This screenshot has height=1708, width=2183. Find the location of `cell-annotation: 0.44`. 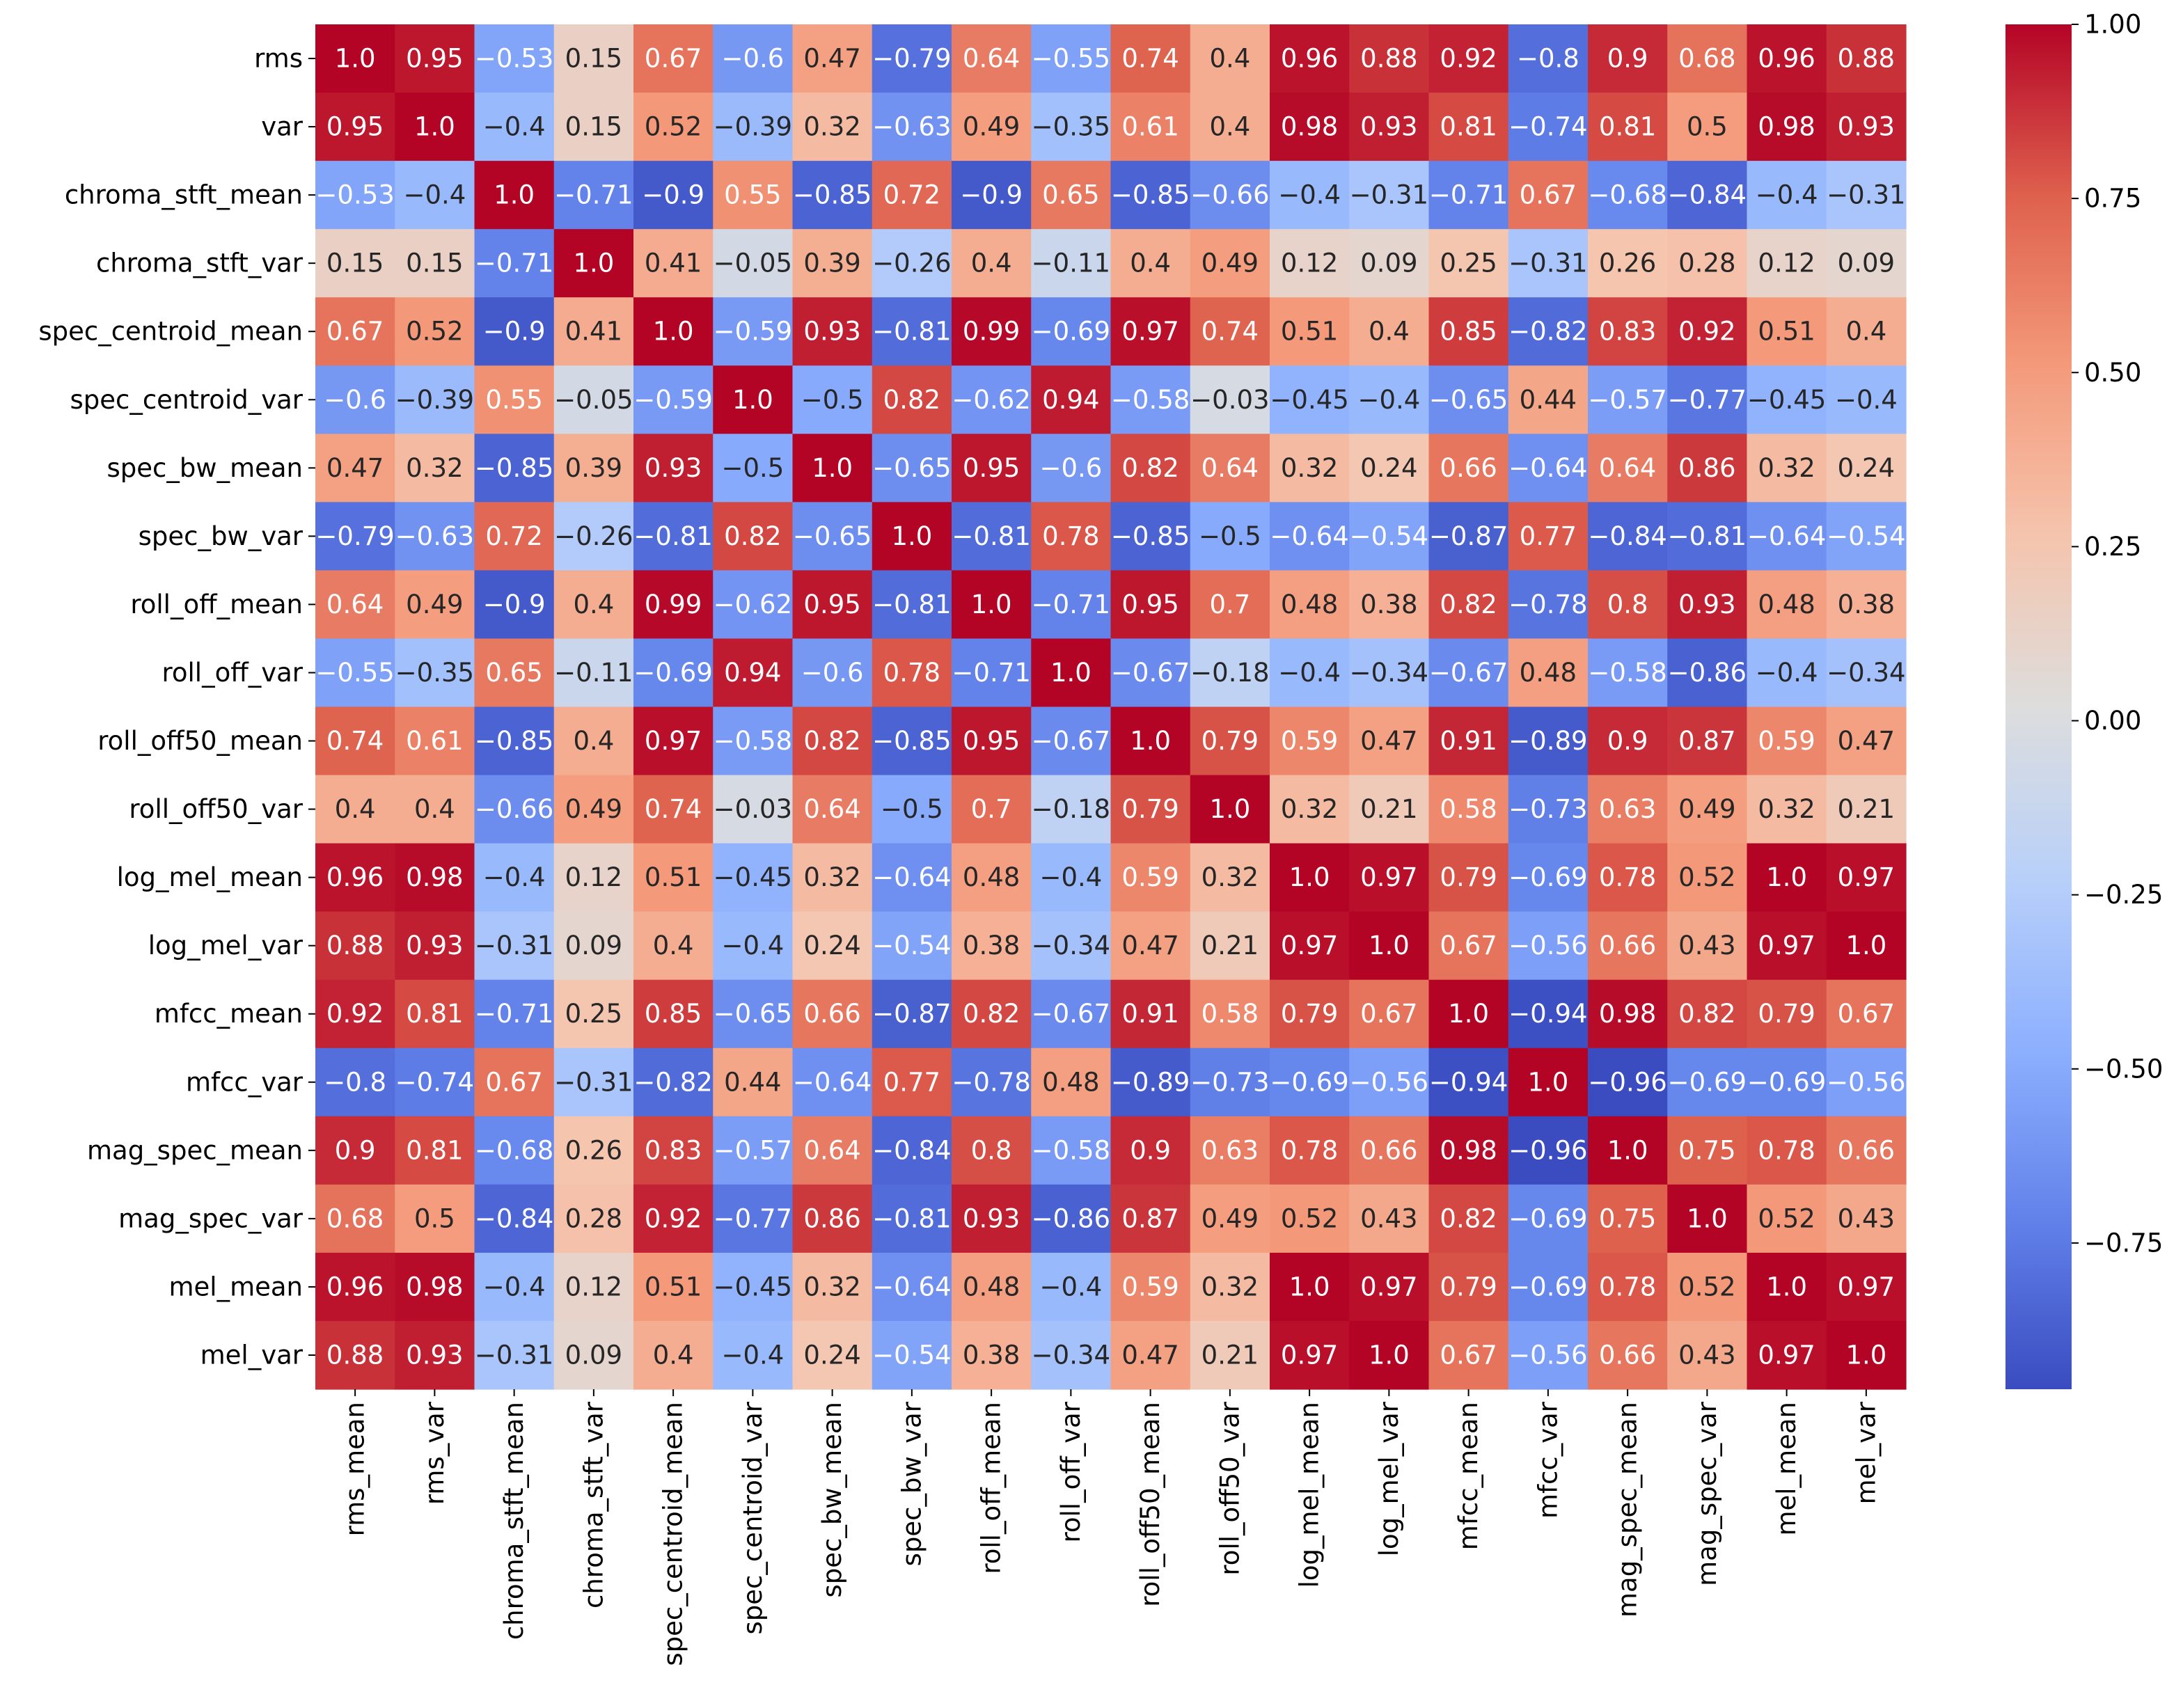

cell-annotation: 0.44 is located at coordinates (1549, 400).